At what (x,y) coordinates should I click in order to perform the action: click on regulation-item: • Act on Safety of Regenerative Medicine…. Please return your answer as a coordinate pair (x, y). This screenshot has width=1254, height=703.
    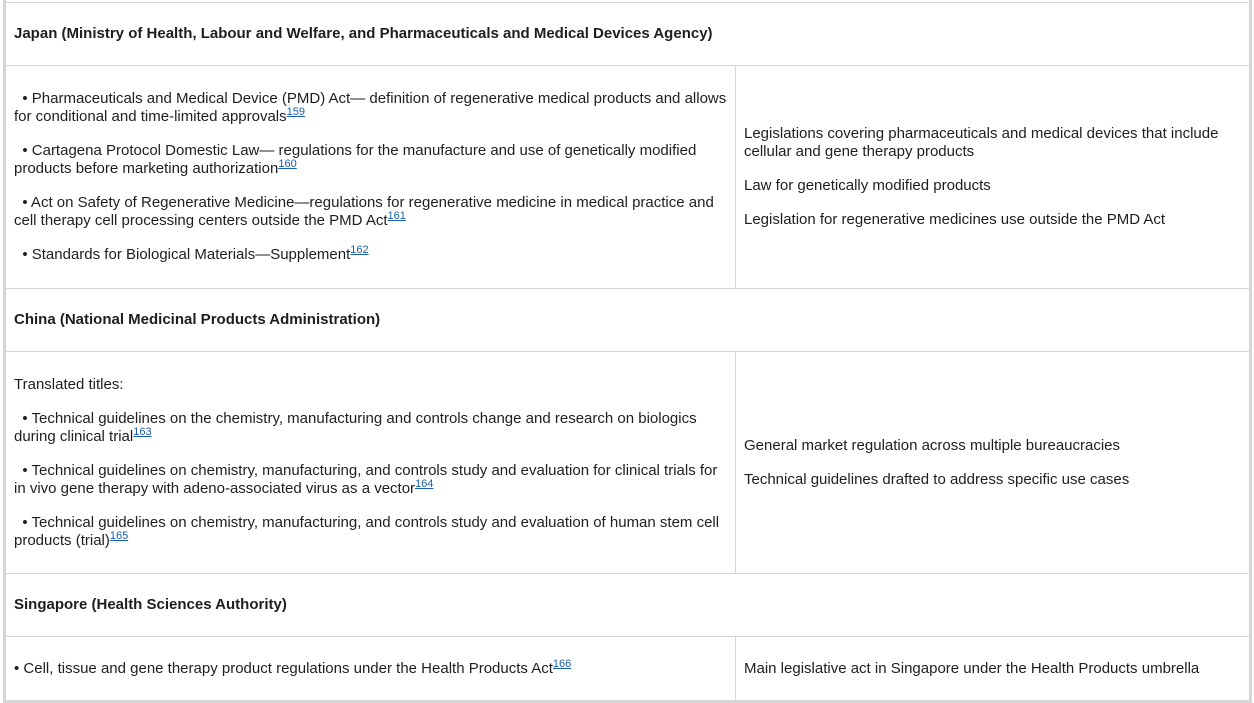
    Looking at the image, I should click on (371, 212).